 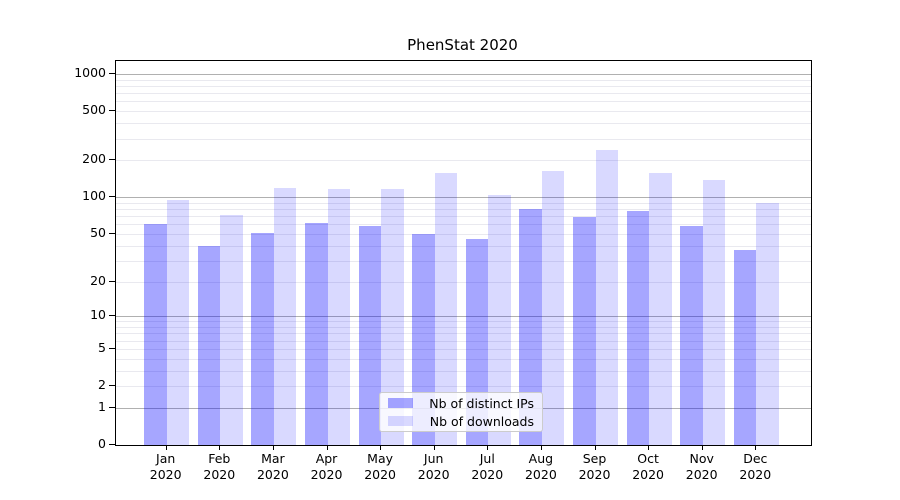 I want to click on bar-distinct-ips-aug, so click(x=530, y=327).